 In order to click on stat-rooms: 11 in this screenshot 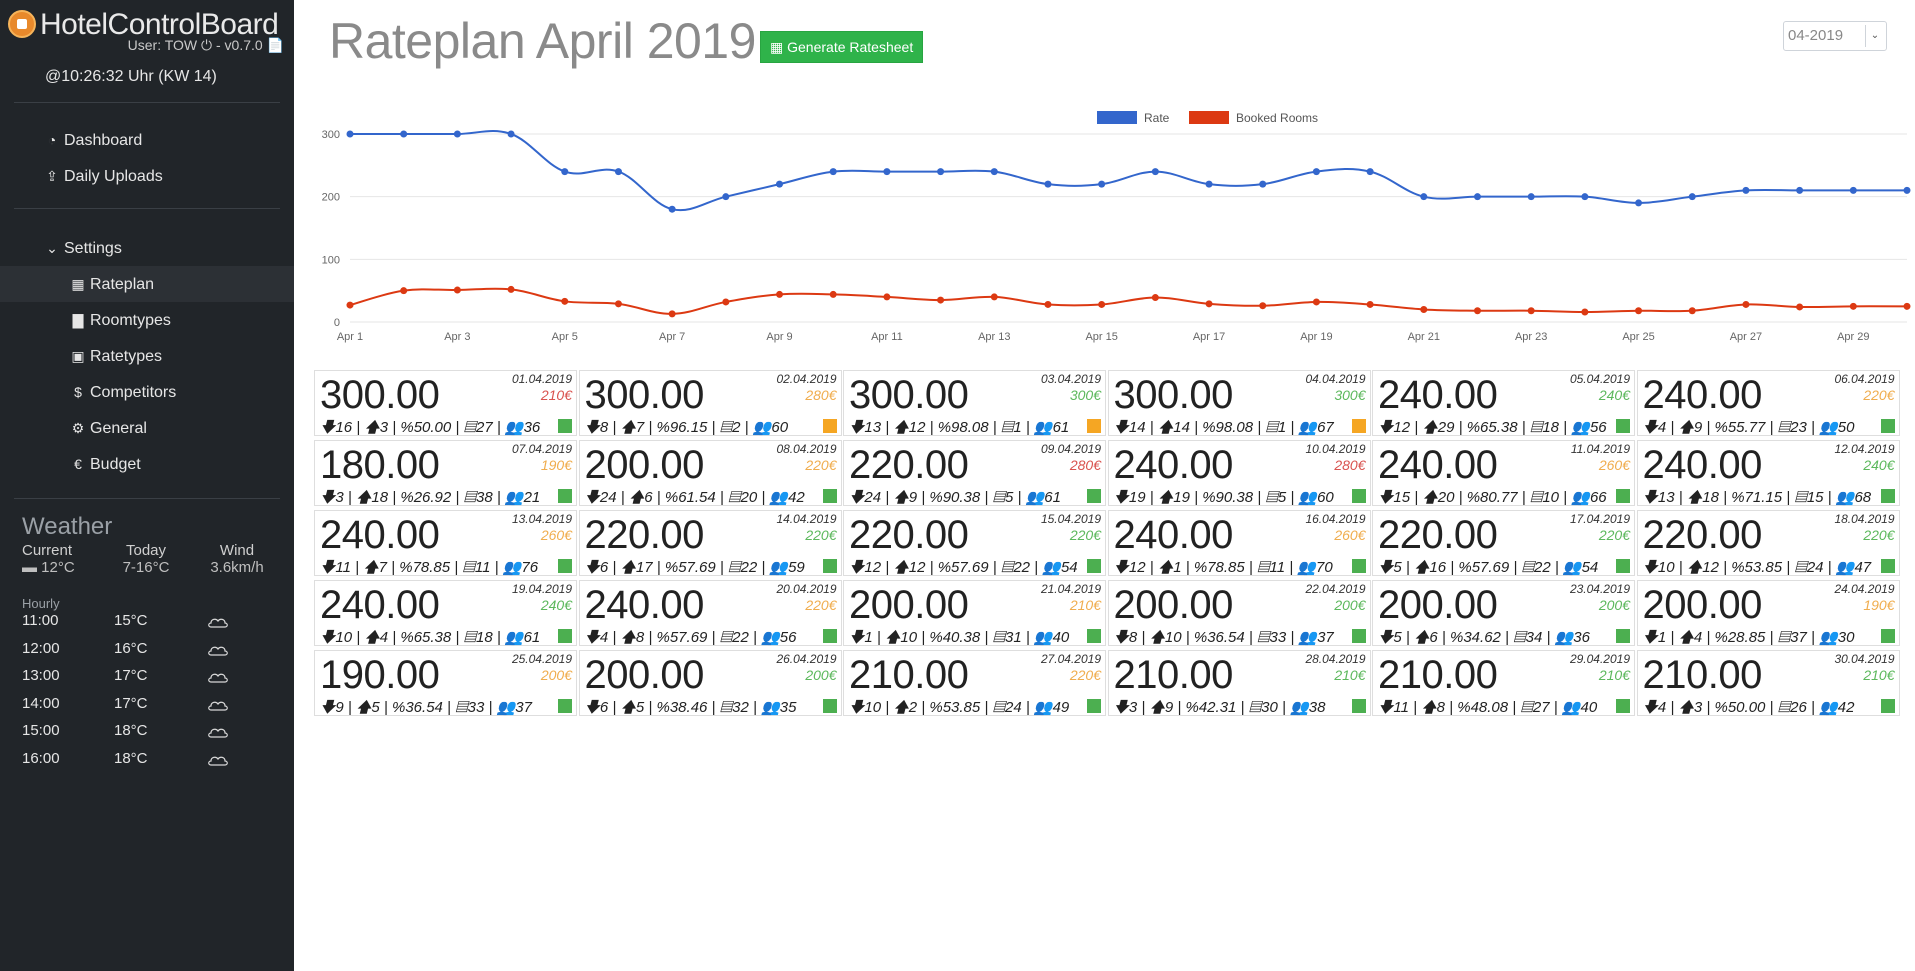, I will do `click(482, 567)`.